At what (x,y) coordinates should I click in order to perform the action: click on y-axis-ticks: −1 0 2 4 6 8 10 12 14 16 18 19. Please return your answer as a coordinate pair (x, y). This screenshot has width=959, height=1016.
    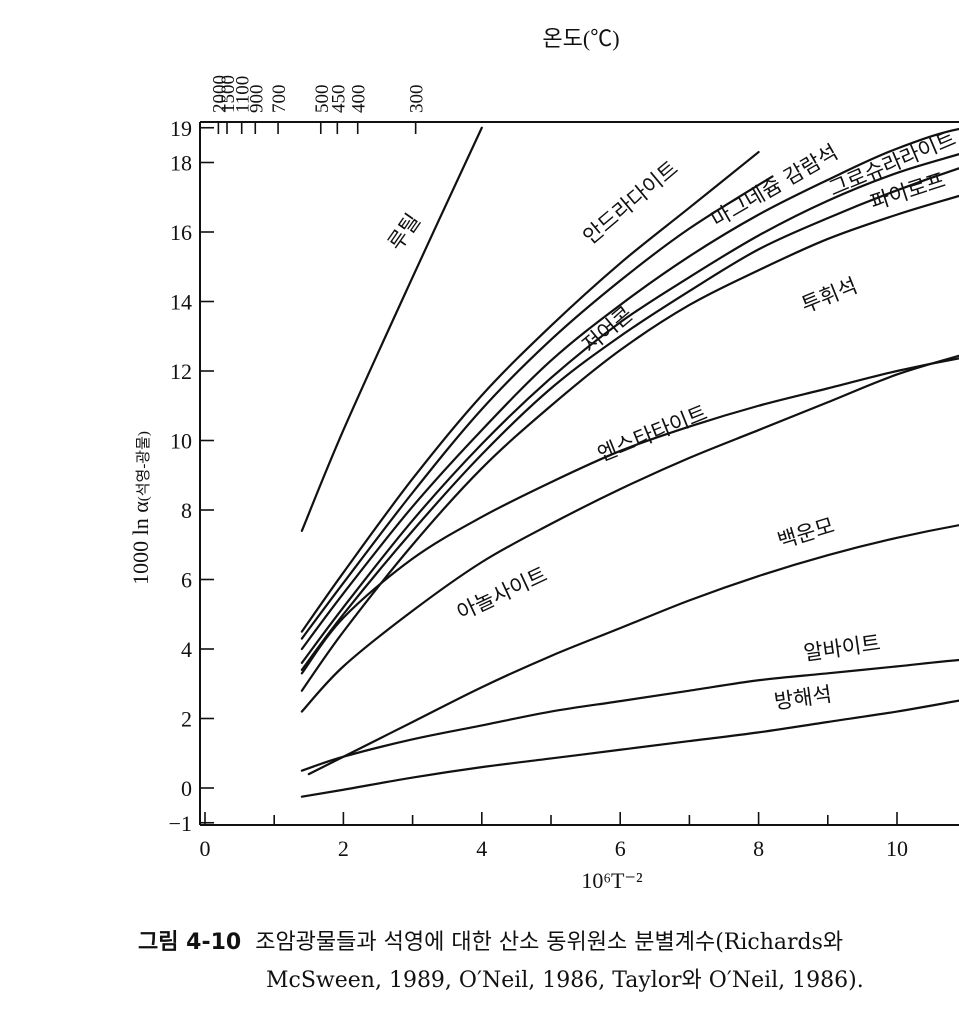
    Looking at the image, I should click on (191, 476).